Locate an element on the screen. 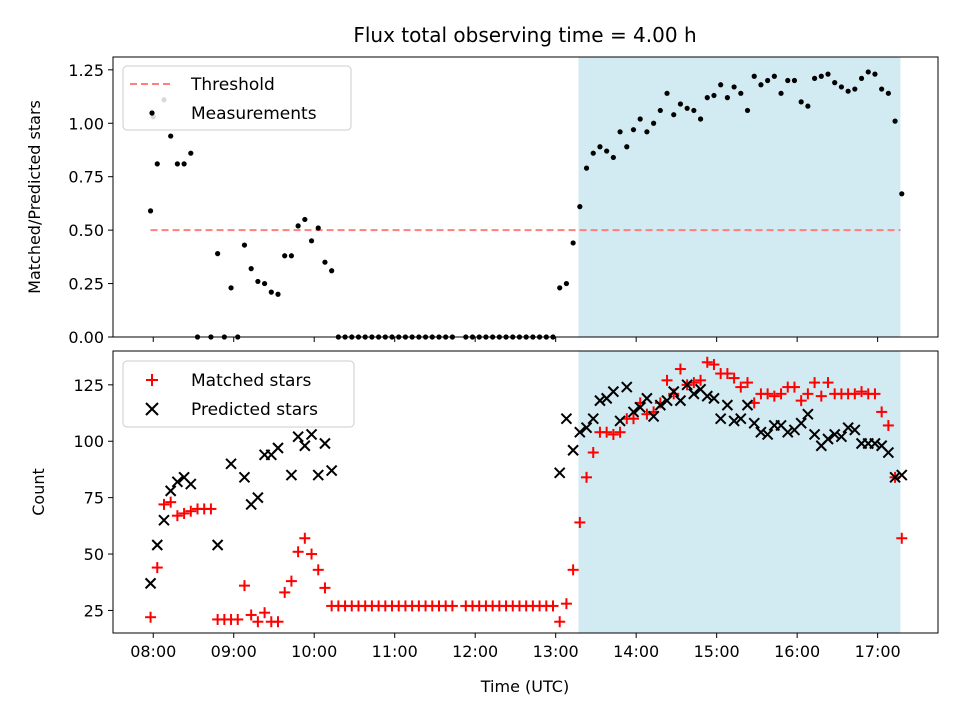  x-tick-label: 13:00 is located at coordinates (556, 651).